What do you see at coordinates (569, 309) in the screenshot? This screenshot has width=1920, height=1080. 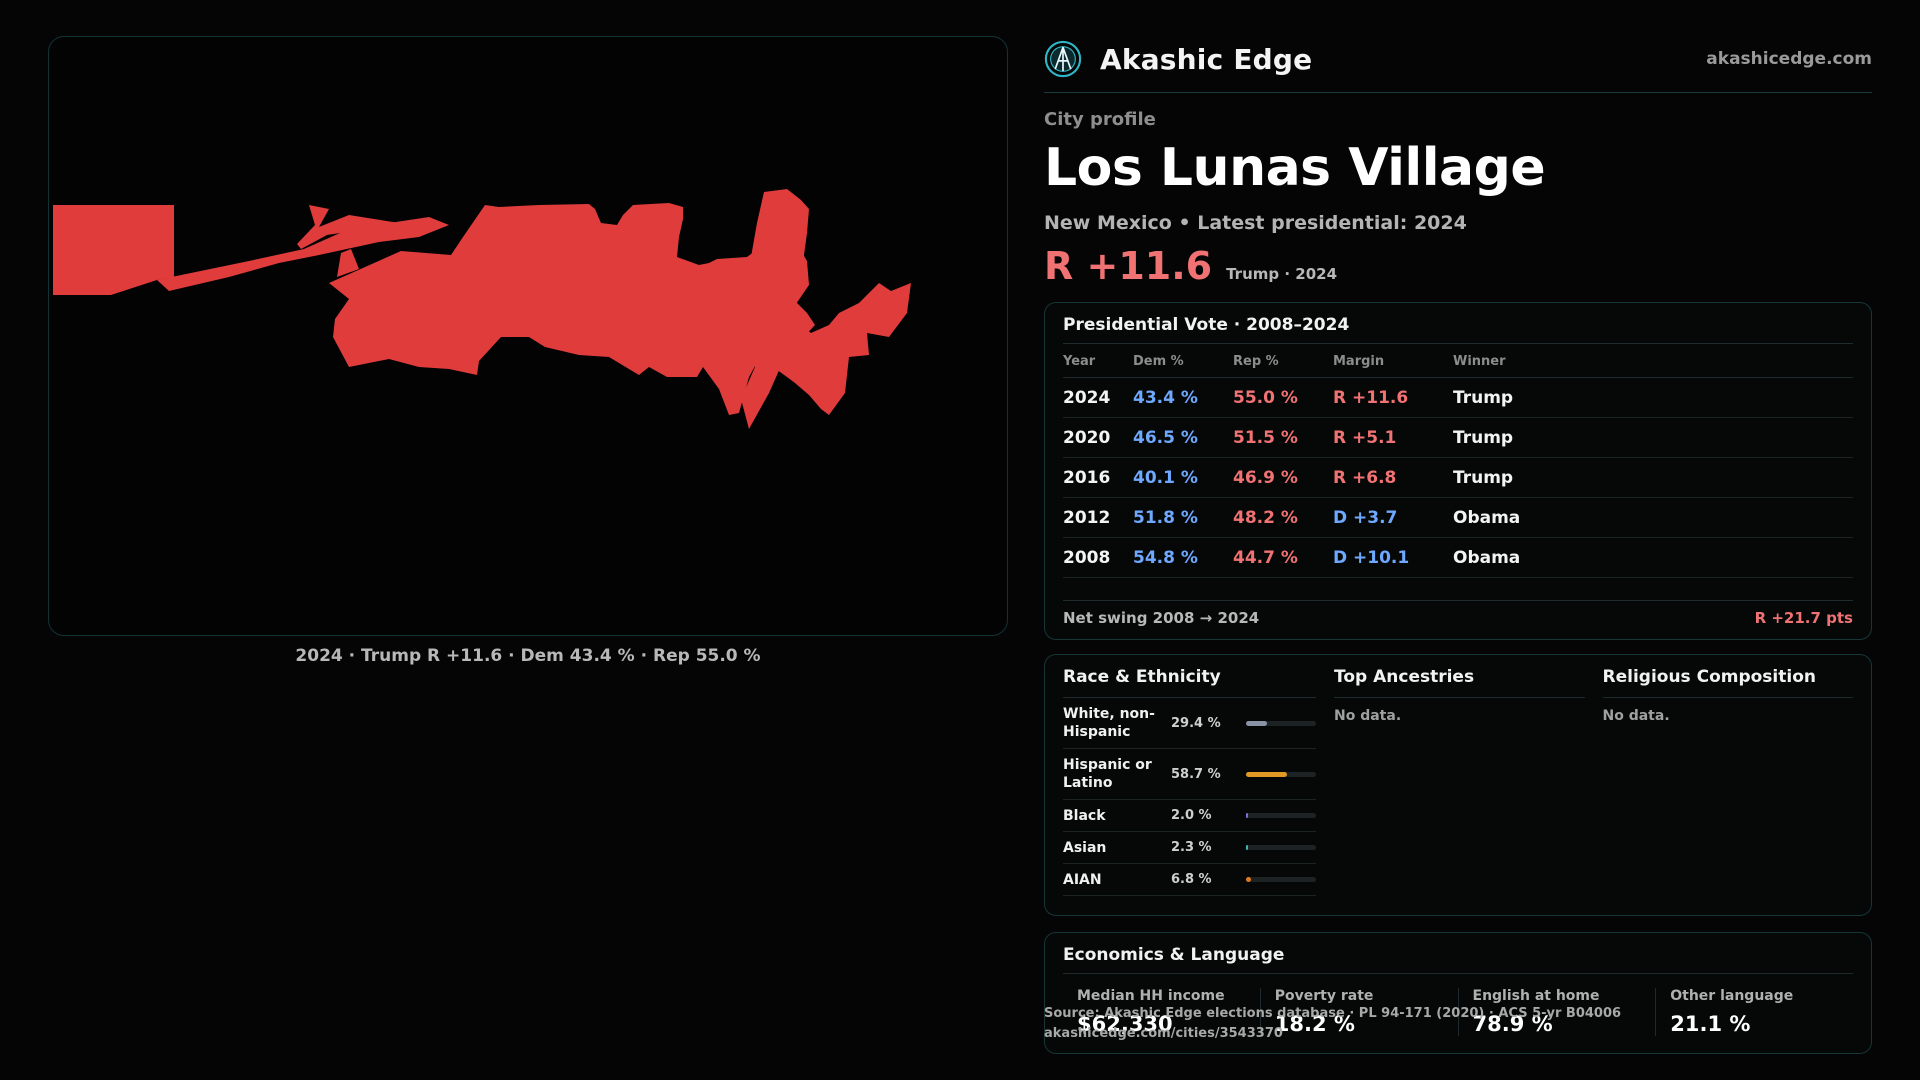 I see `boundary-main-body` at bounding box center [569, 309].